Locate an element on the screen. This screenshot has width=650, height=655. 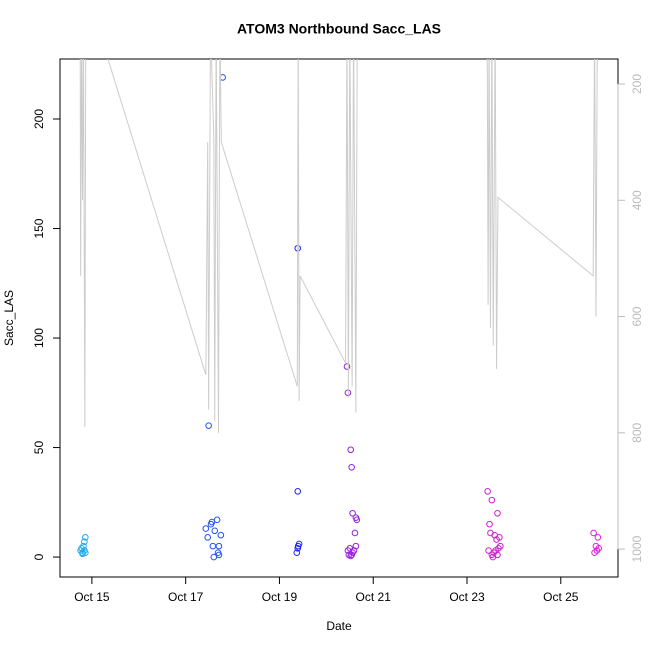
y-axis-label: Sacc_LAS is located at coordinates (9, 318).